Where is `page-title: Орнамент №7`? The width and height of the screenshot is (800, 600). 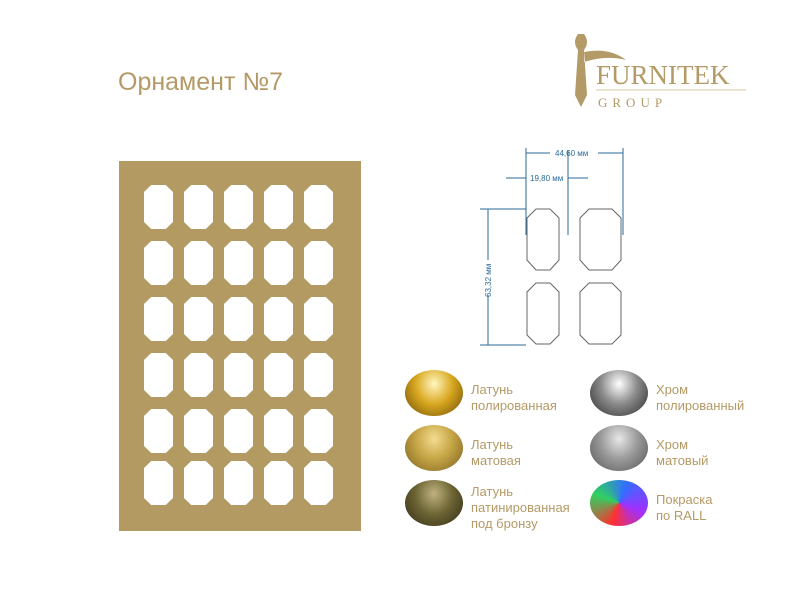
page-title: Орнамент №7 is located at coordinates (201, 82).